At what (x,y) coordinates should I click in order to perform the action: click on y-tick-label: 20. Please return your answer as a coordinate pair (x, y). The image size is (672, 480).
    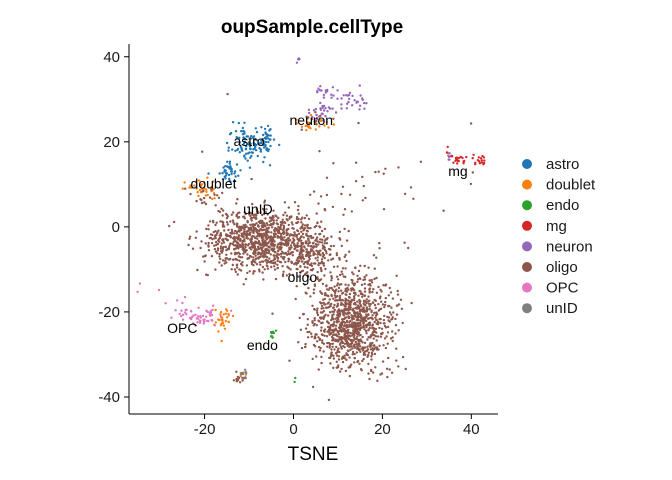
    Looking at the image, I should click on (111, 142).